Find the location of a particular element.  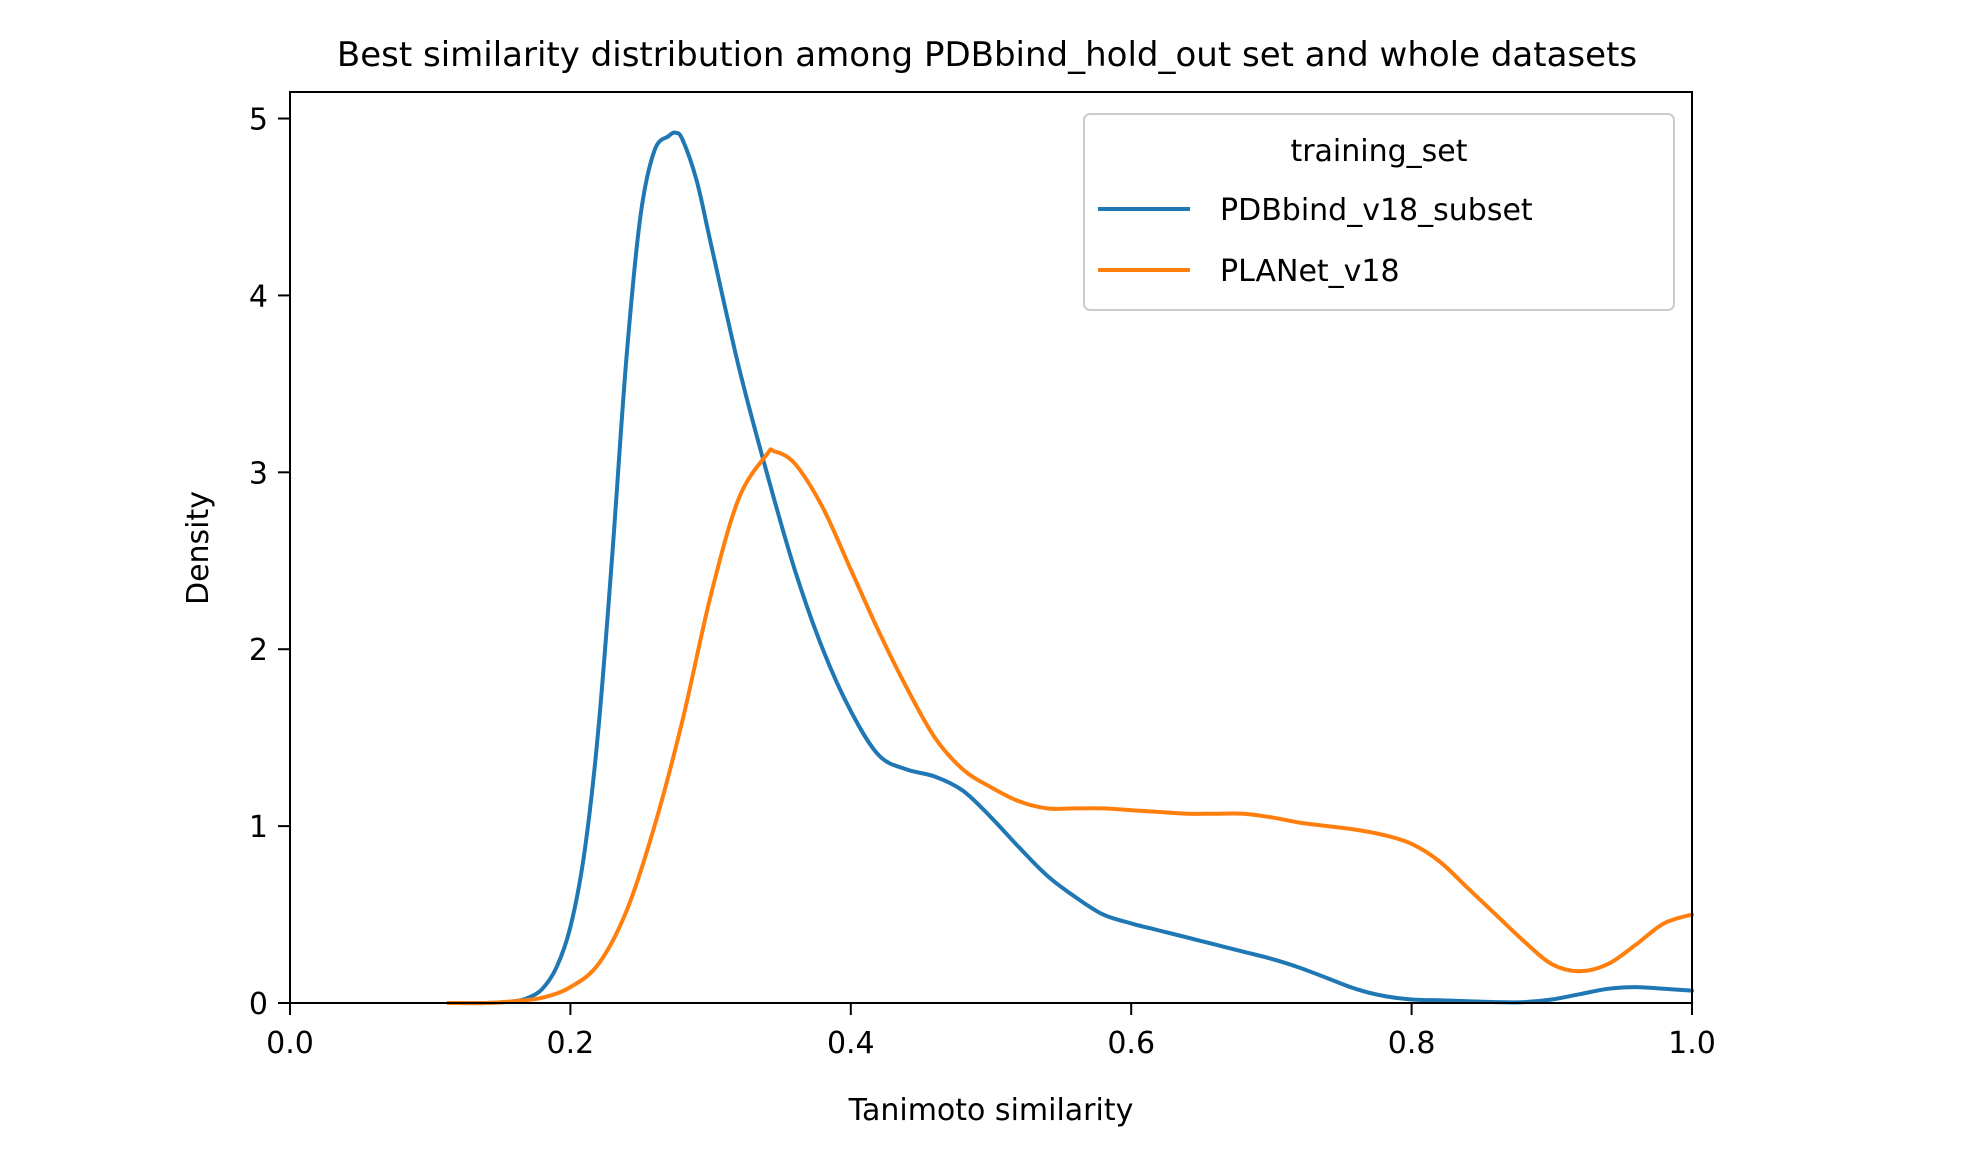

y-tick-label: 0 is located at coordinates (258, 1004).